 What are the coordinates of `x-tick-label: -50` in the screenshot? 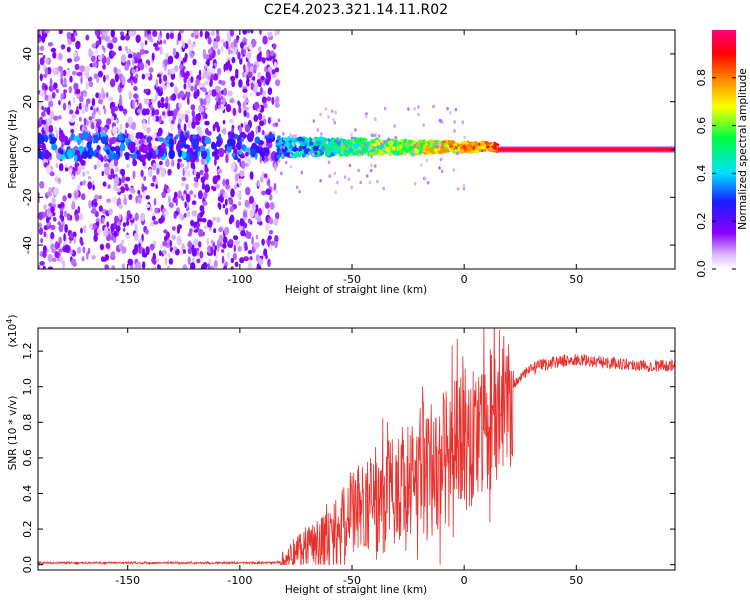 It's located at (352, 279).